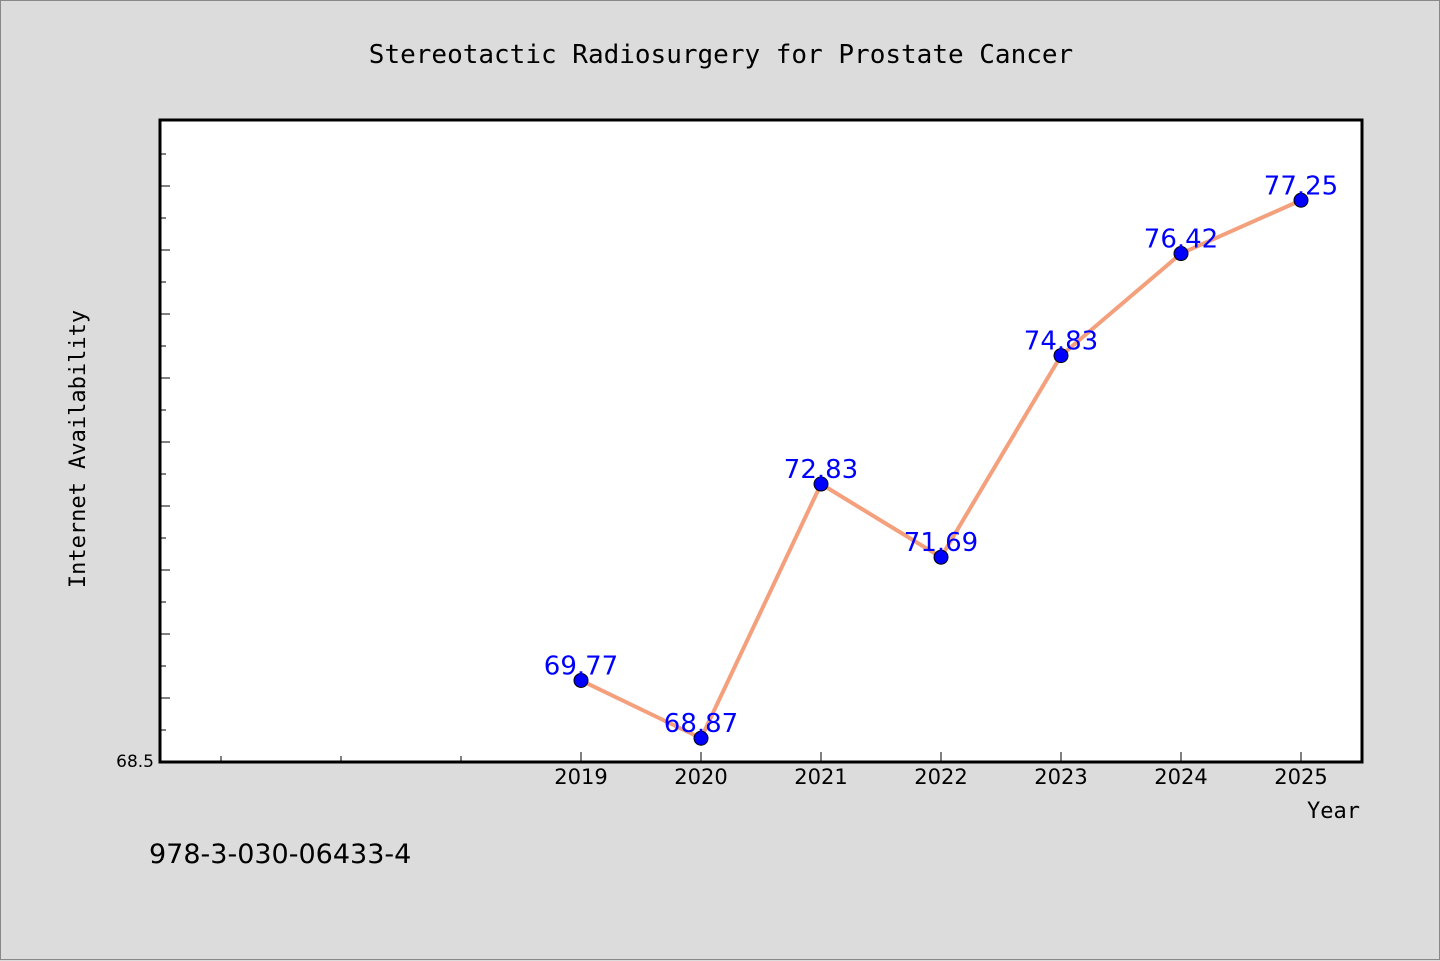 The height and width of the screenshot is (961, 1440). I want to click on data-label: 76.42, so click(1181, 240).